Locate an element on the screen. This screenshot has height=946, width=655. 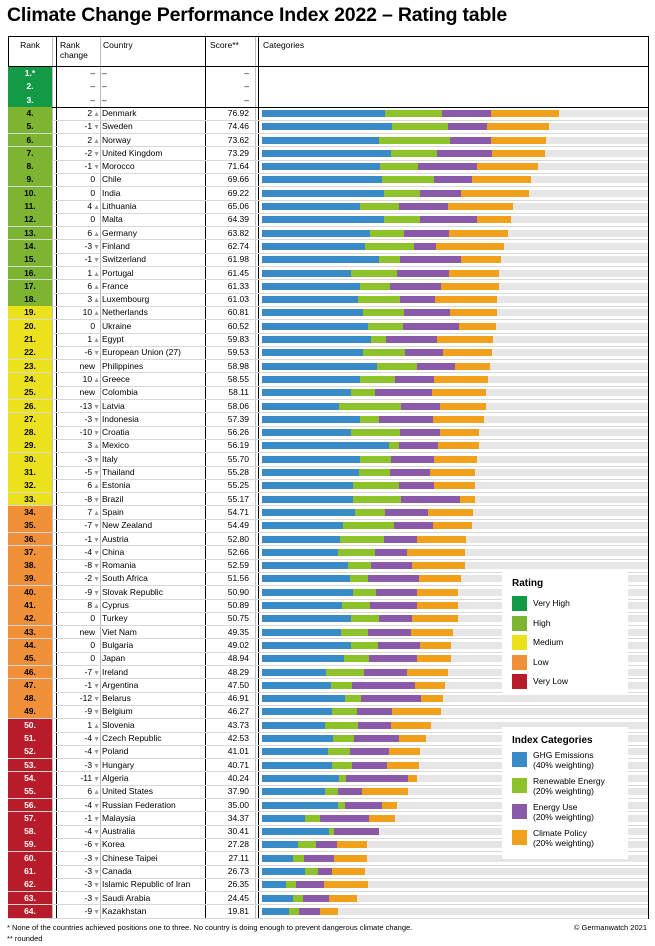
country-cell: Egypt is located at coordinates (113, 339).